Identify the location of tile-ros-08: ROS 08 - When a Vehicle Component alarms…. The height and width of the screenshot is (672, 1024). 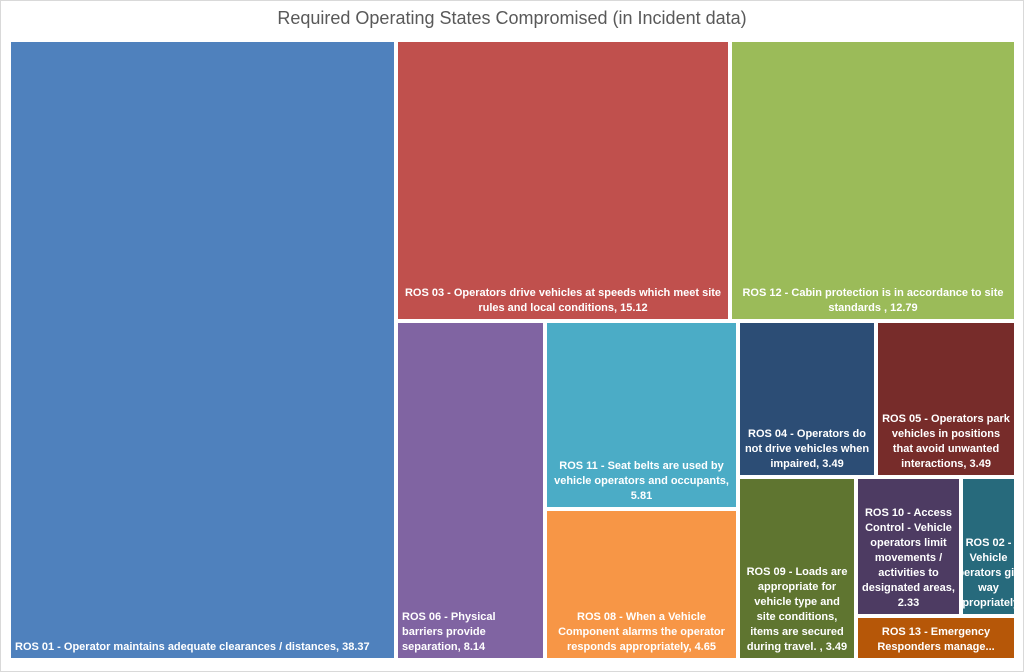
(641, 584).